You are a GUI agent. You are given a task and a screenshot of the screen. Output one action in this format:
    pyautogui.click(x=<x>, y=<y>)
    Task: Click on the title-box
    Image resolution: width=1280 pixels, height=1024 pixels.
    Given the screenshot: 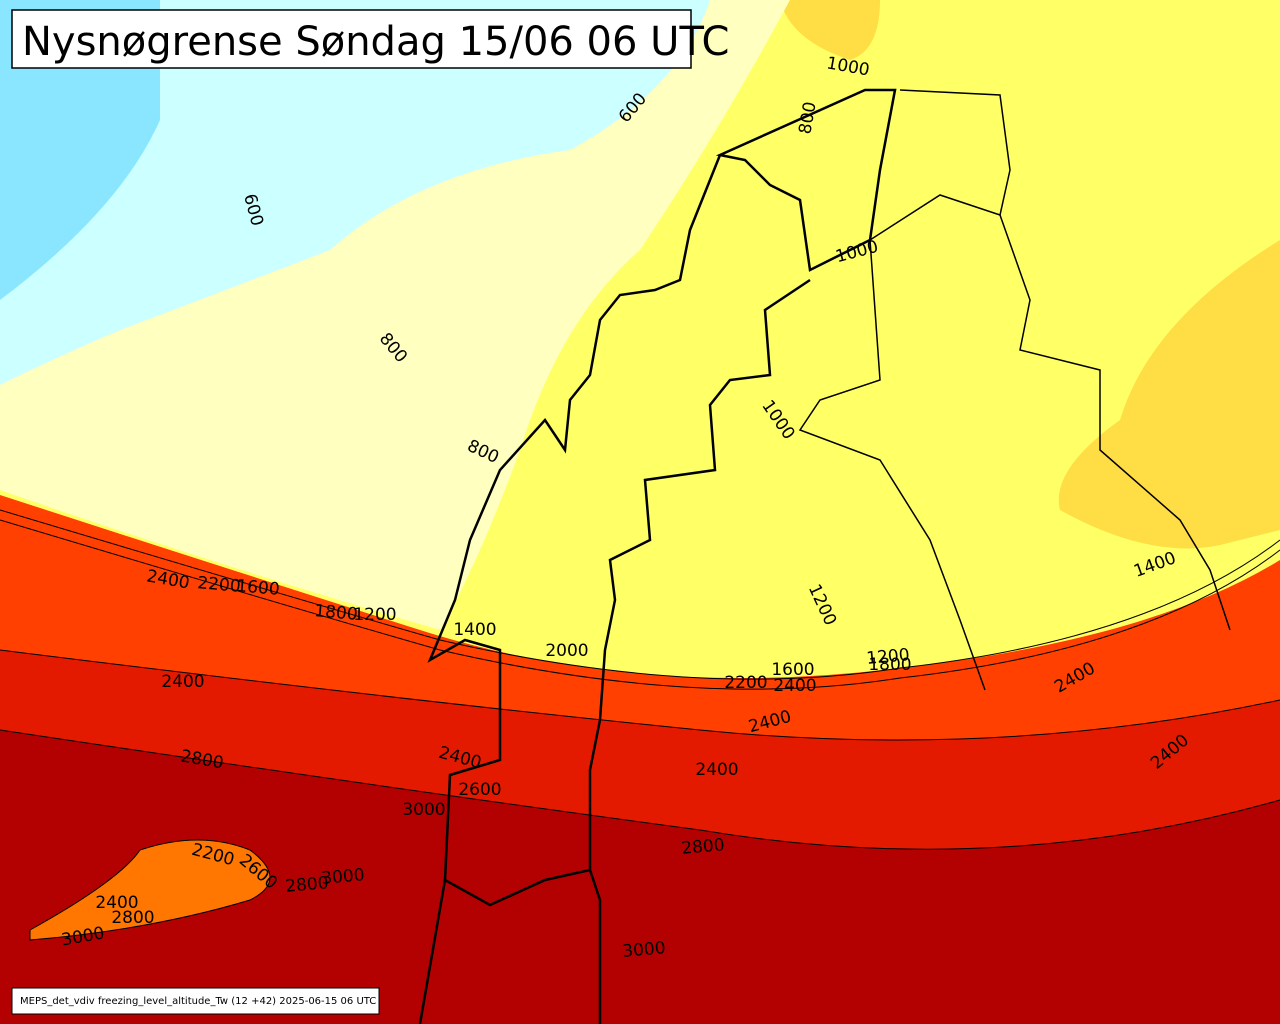 What is the action you would take?
    pyautogui.click(x=351, y=39)
    